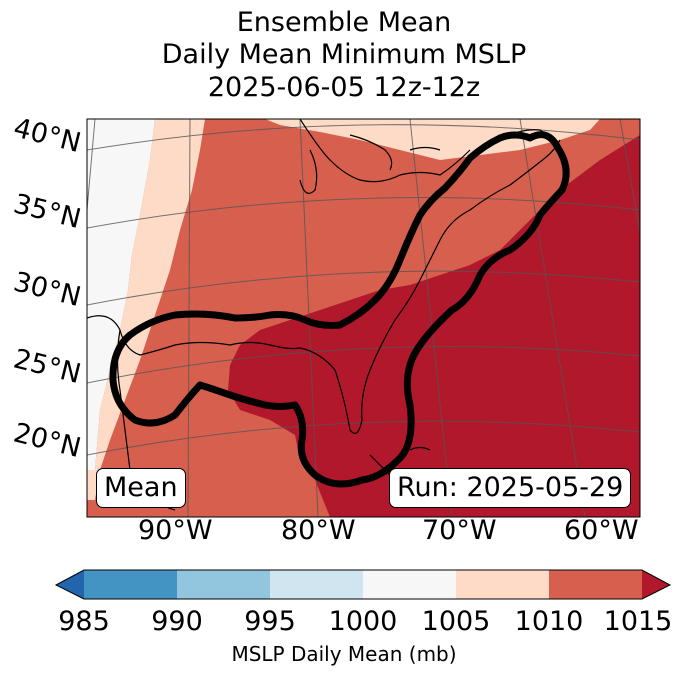 The width and height of the screenshot is (688, 674). I want to click on field-1005-1010-north, so click(432, 139).